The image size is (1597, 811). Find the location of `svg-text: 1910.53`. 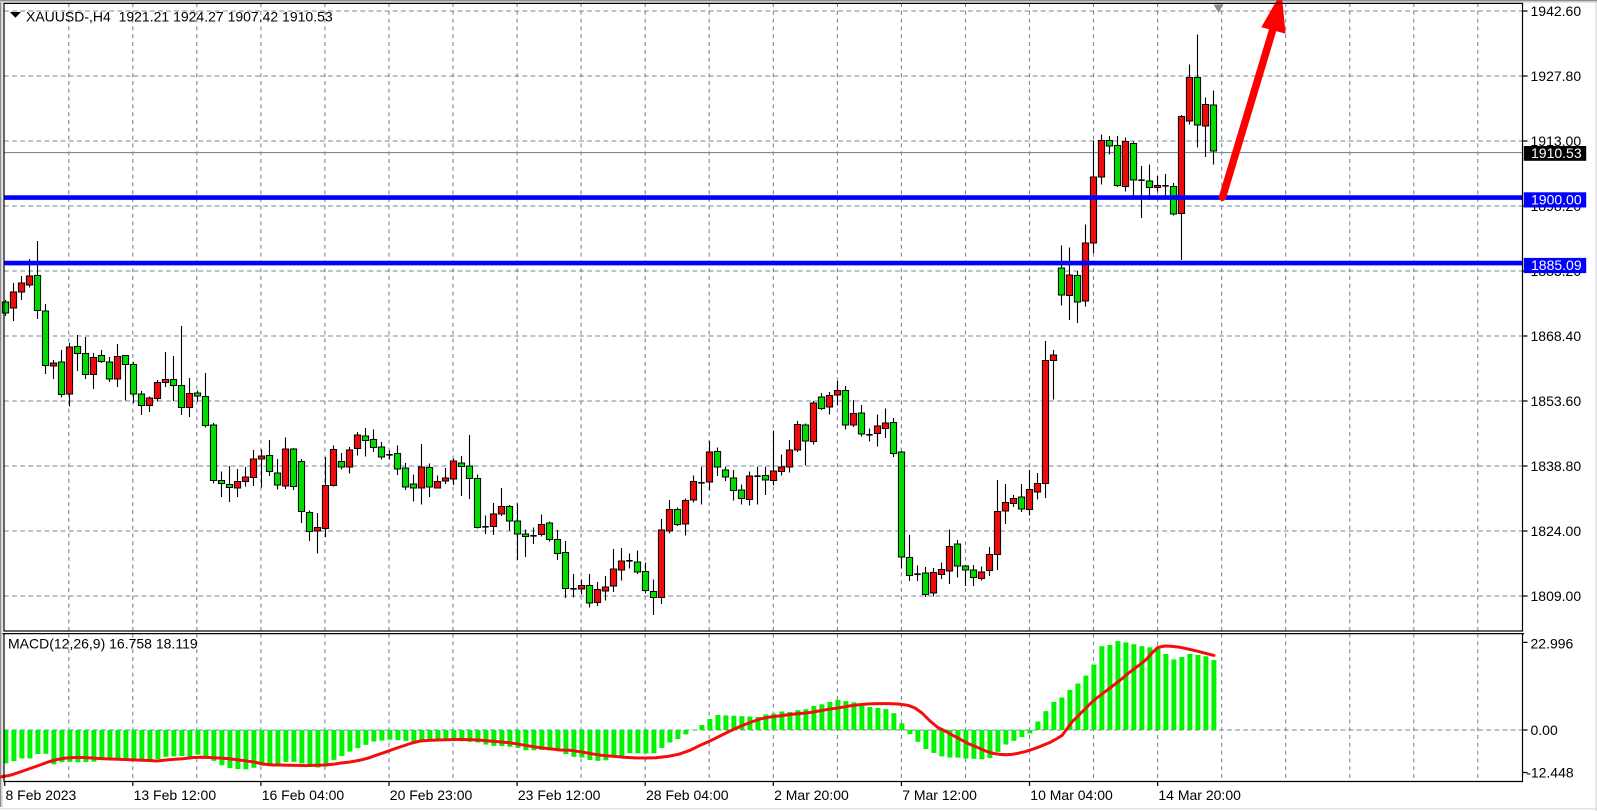

svg-text: 1910.53 is located at coordinates (1556, 153).